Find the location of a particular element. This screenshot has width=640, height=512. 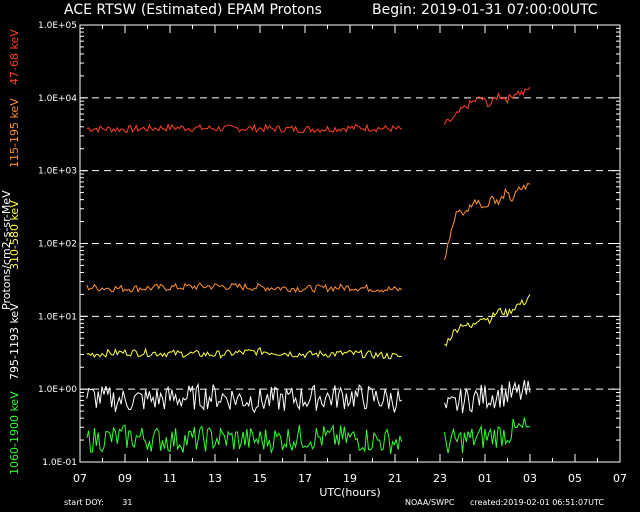

start-doy-value: 31 is located at coordinates (127, 502).